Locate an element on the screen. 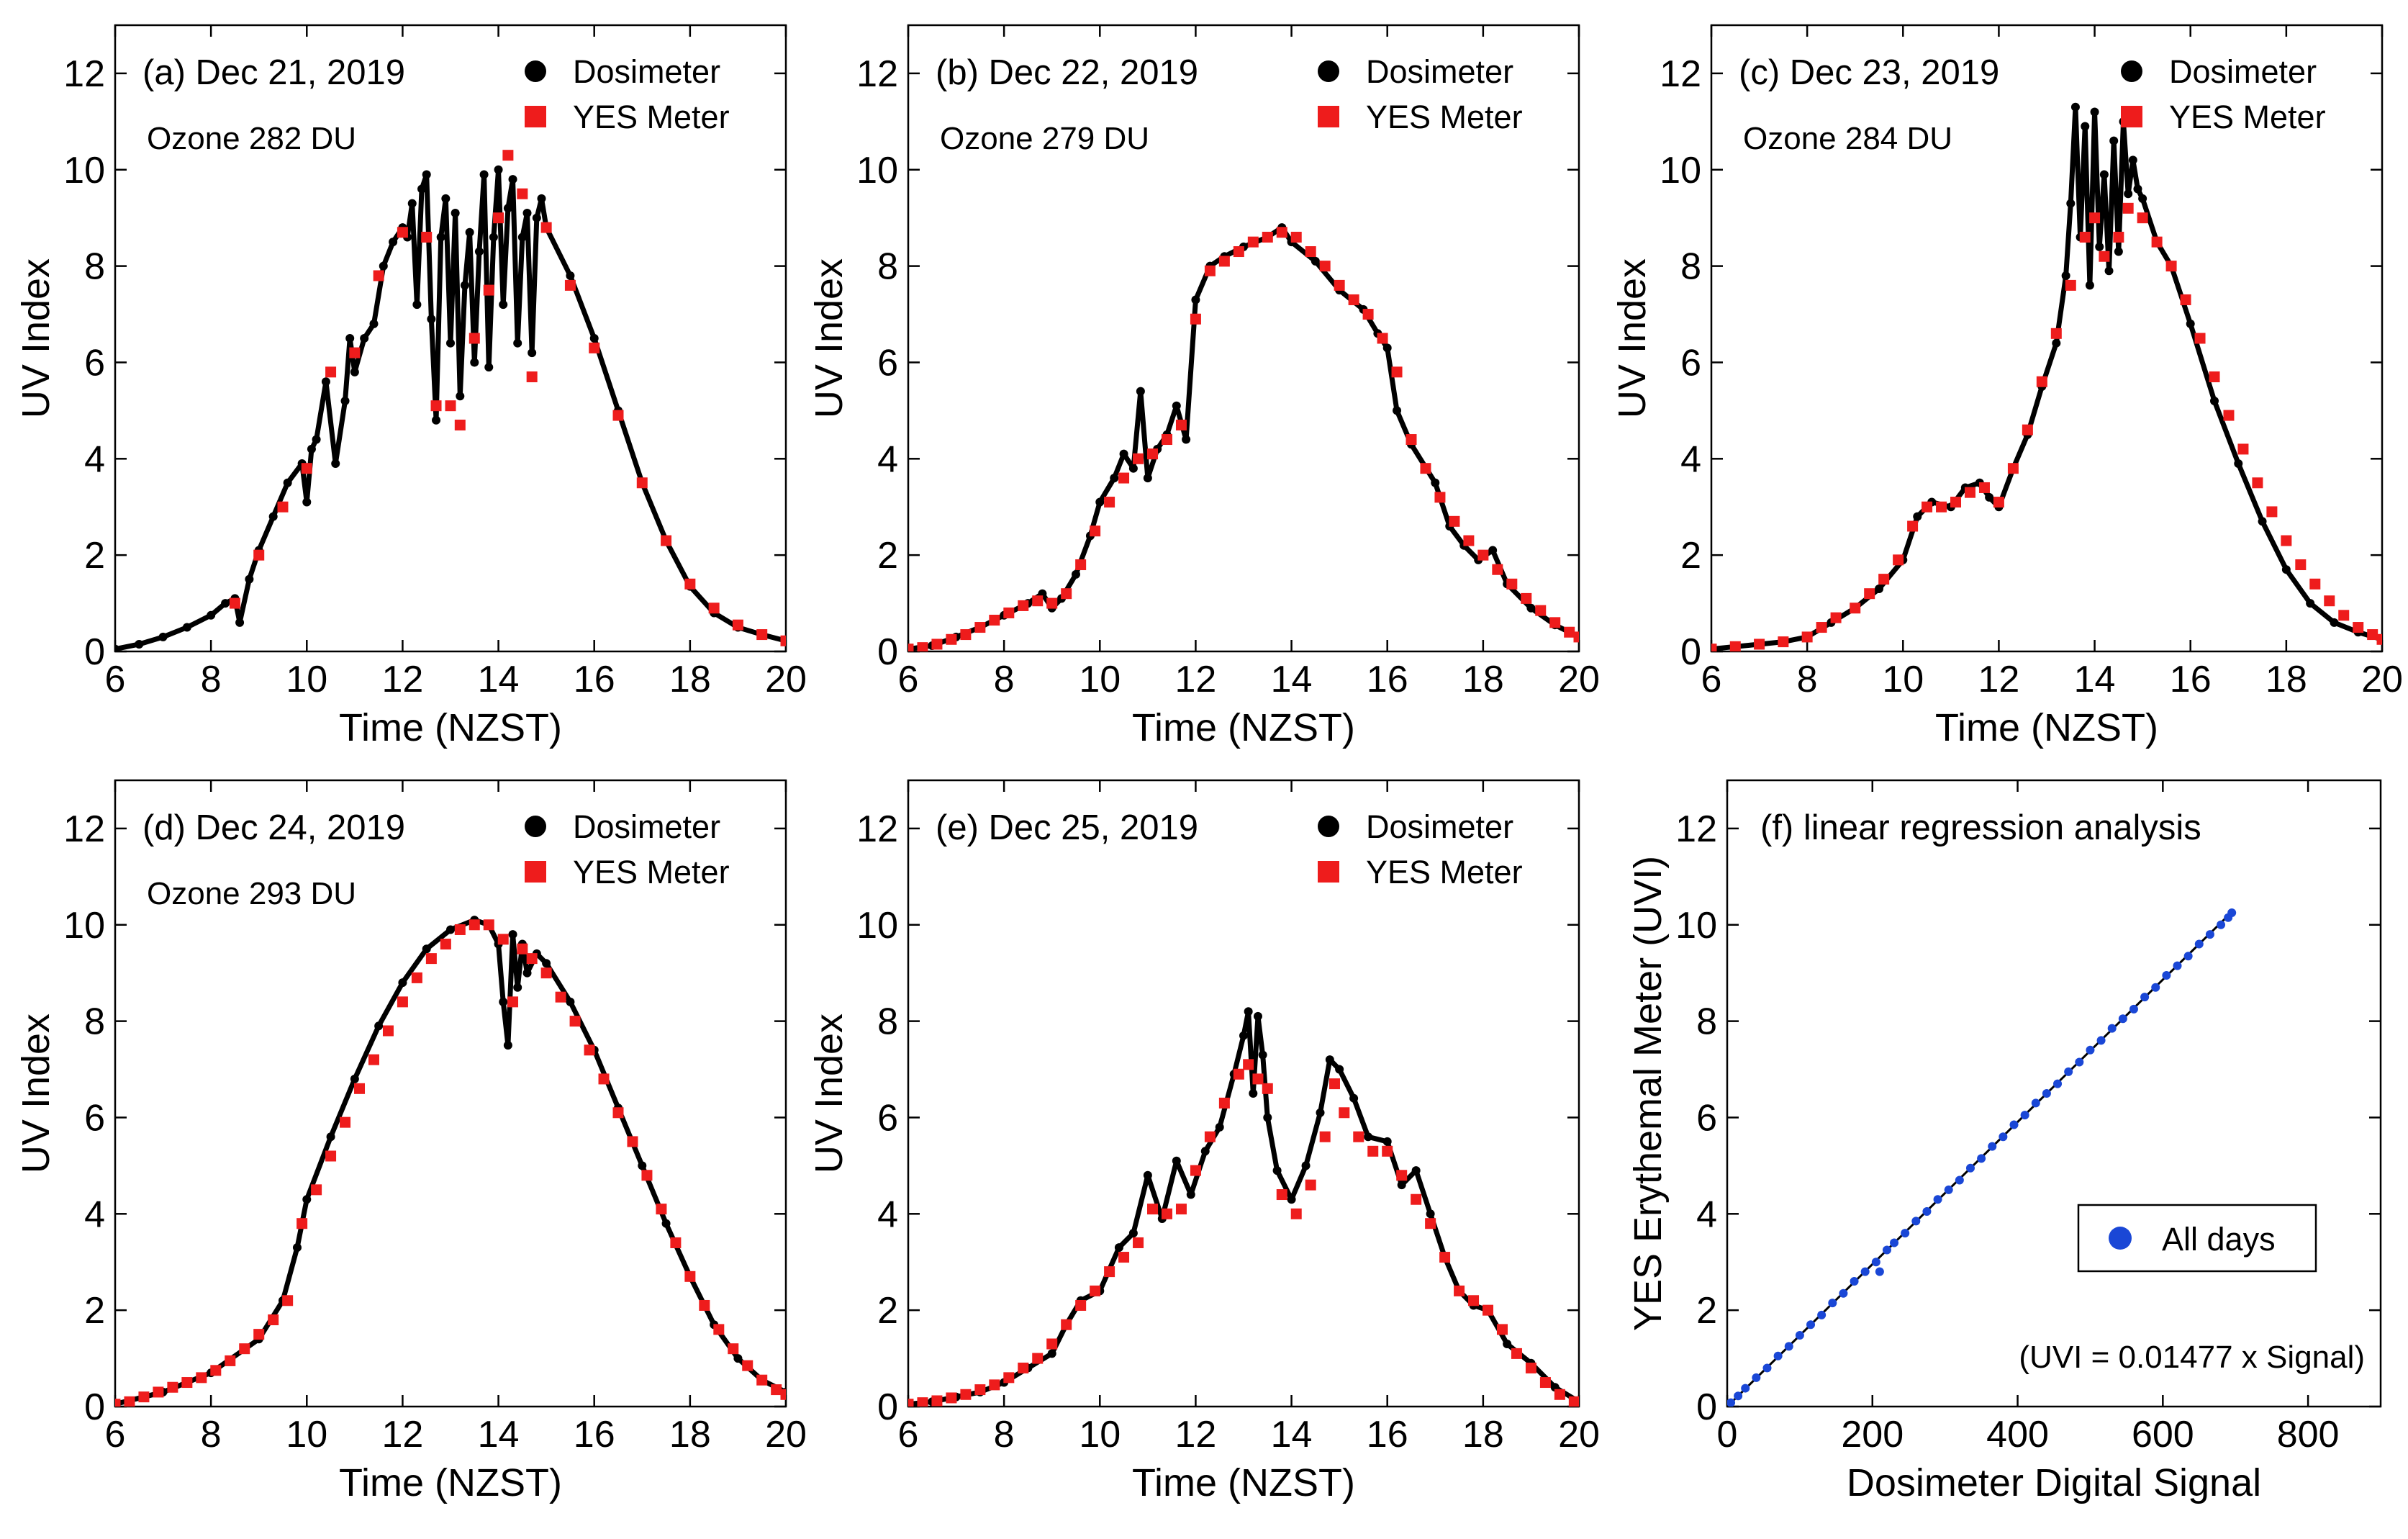 This screenshot has height=1539, width=2408. ozone-annotation: Ozone 293 DU is located at coordinates (251, 893).